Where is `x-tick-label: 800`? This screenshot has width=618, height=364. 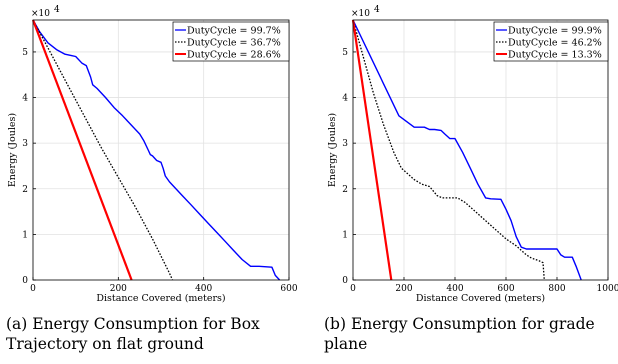 x-tick-label: 800 is located at coordinates (556, 289).